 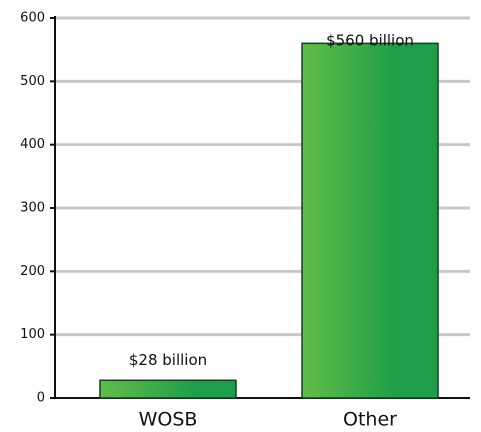 I want to click on y-tick-label: 600, so click(x=32, y=18).